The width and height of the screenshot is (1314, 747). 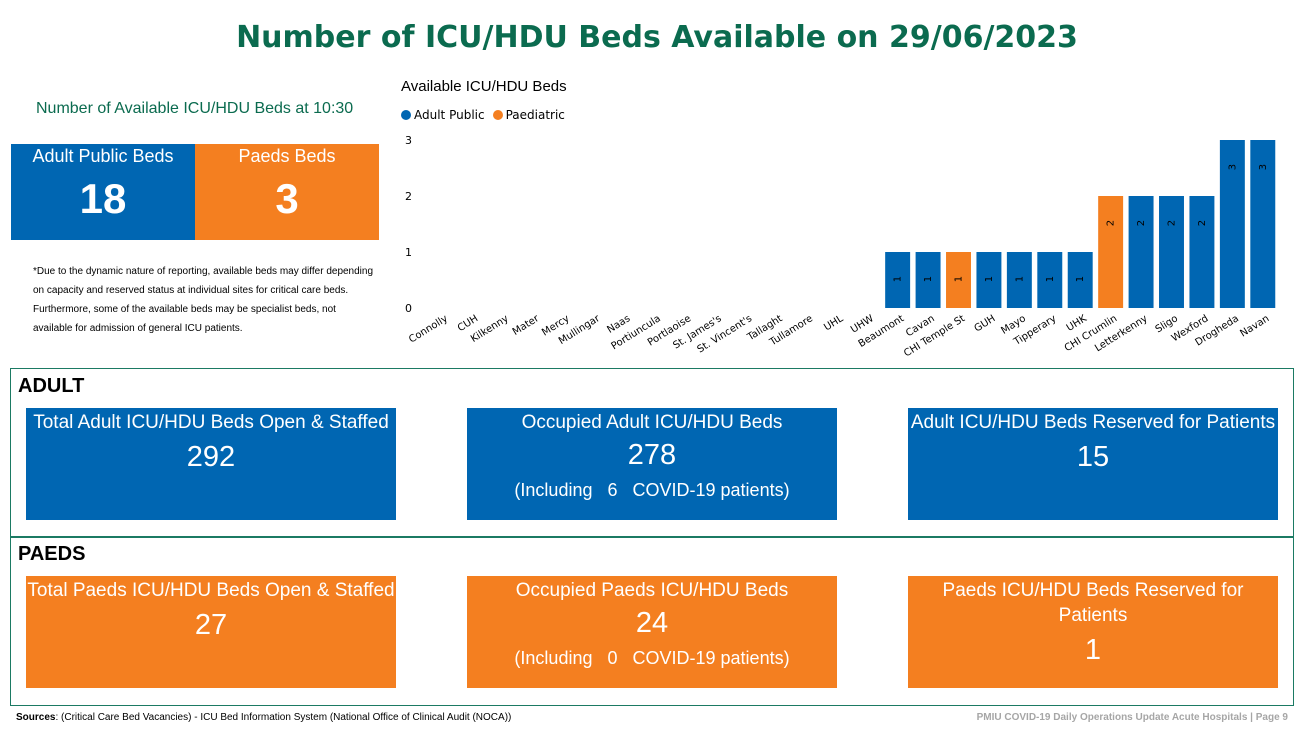 I want to click on x-tick-label: Navan, so click(x=1254, y=326).